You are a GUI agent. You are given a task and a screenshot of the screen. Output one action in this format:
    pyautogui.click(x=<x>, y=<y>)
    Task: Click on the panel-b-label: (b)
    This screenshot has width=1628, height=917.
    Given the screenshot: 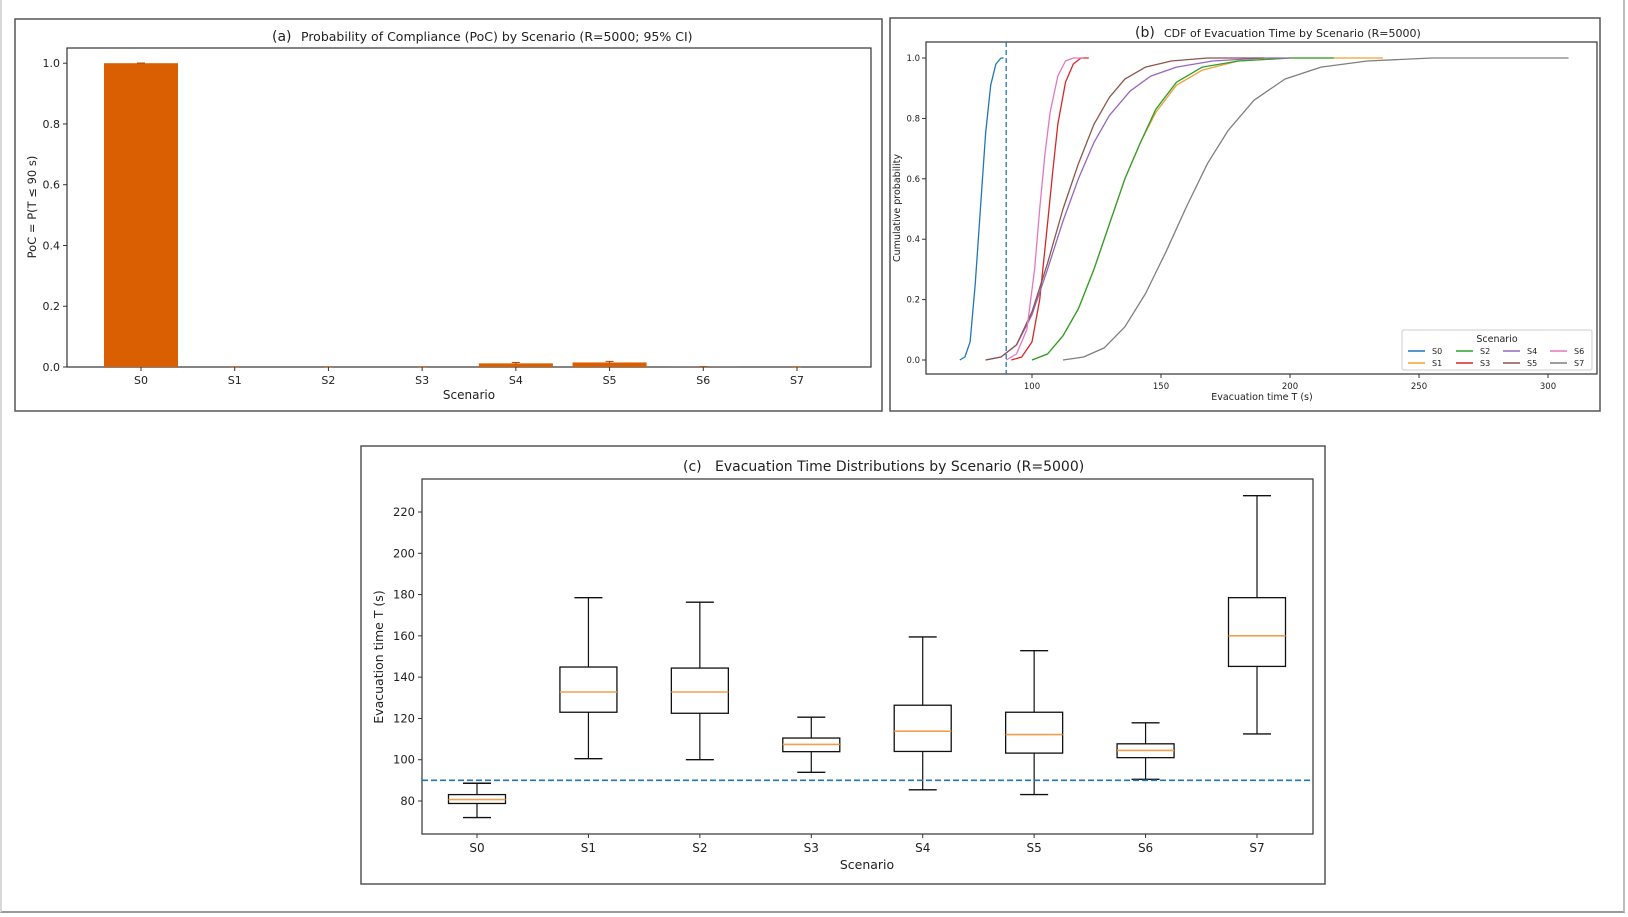 What is the action you would take?
    pyautogui.click(x=1145, y=33)
    